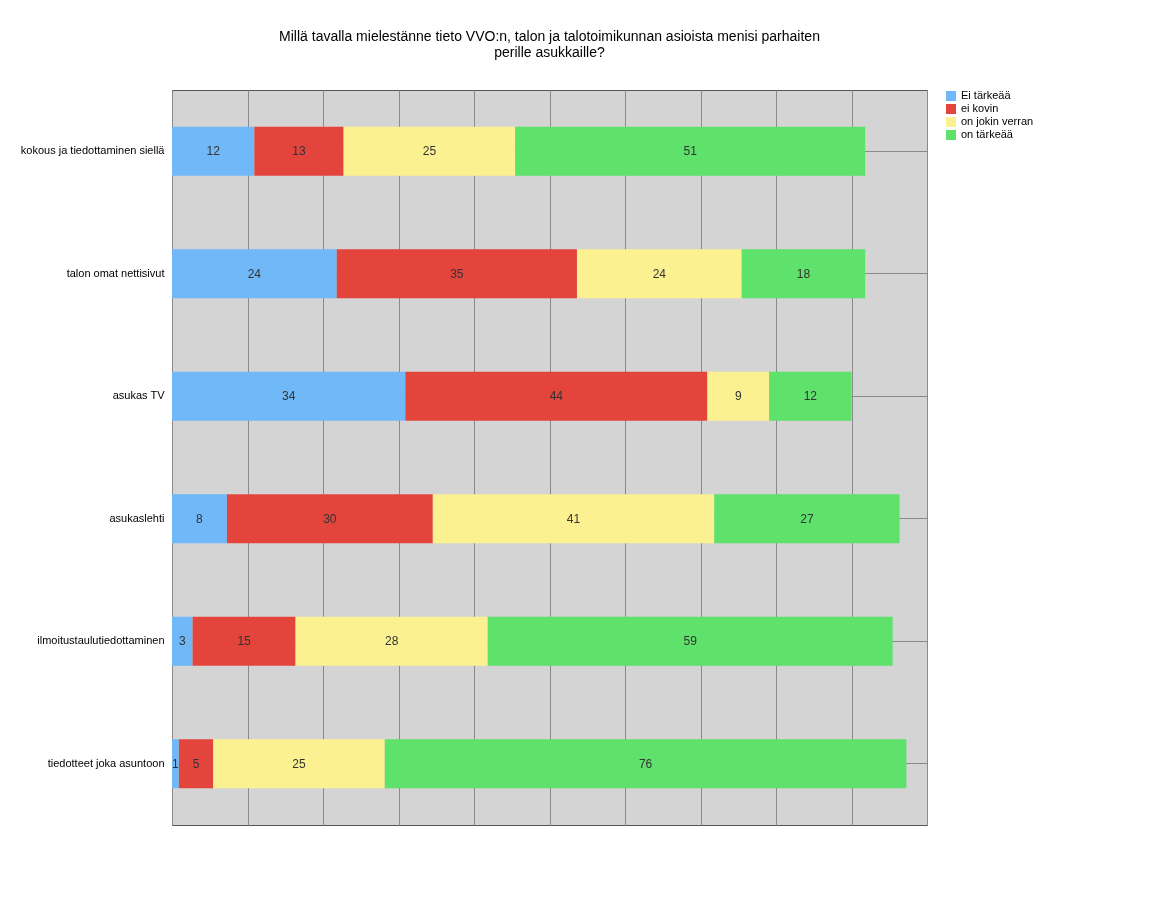  Describe the element at coordinates (549, 44) in the screenshot. I see `chart-title: Millä tavalla mielestänne tieto VVO:n, talon ja talotoimikunnan asioista menisi parhaiten perille asukkaille?` at that location.